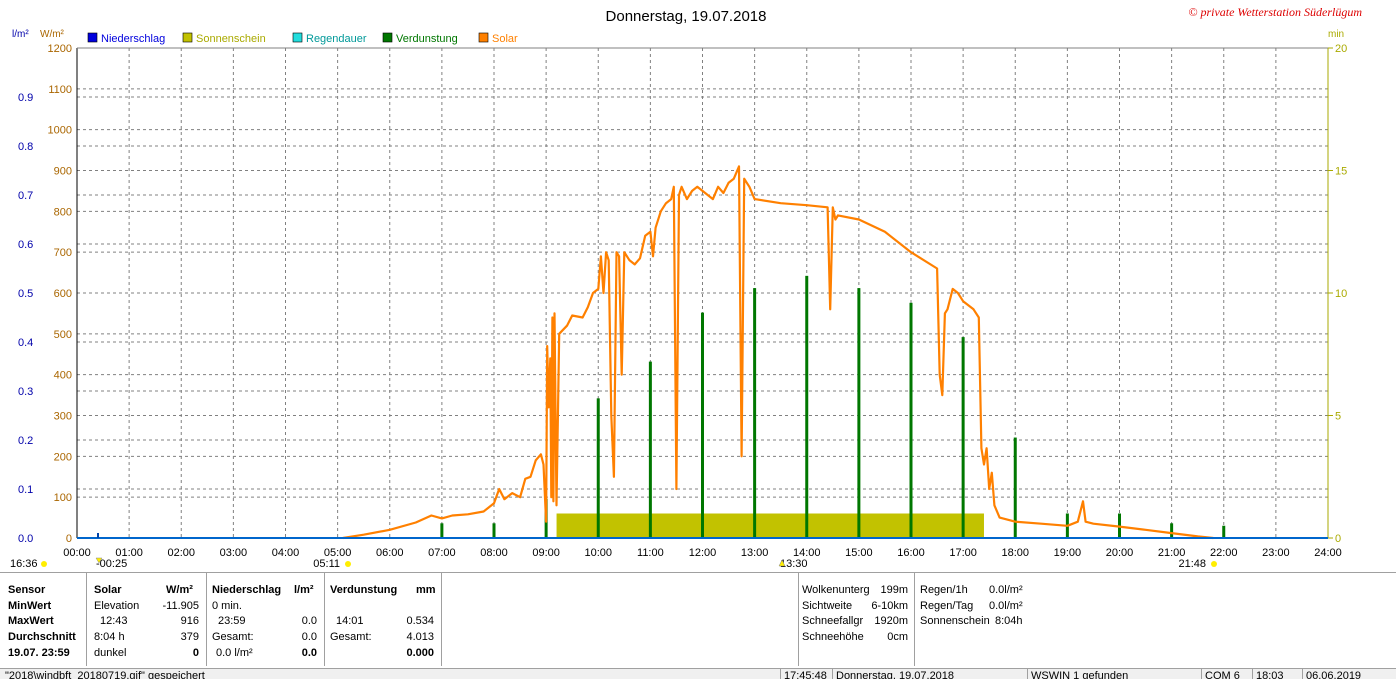 Image resolution: width=1396 pixels, height=679 pixels. What do you see at coordinates (63, 172) in the screenshot?
I see `y-inner-tick-label: 900` at bounding box center [63, 172].